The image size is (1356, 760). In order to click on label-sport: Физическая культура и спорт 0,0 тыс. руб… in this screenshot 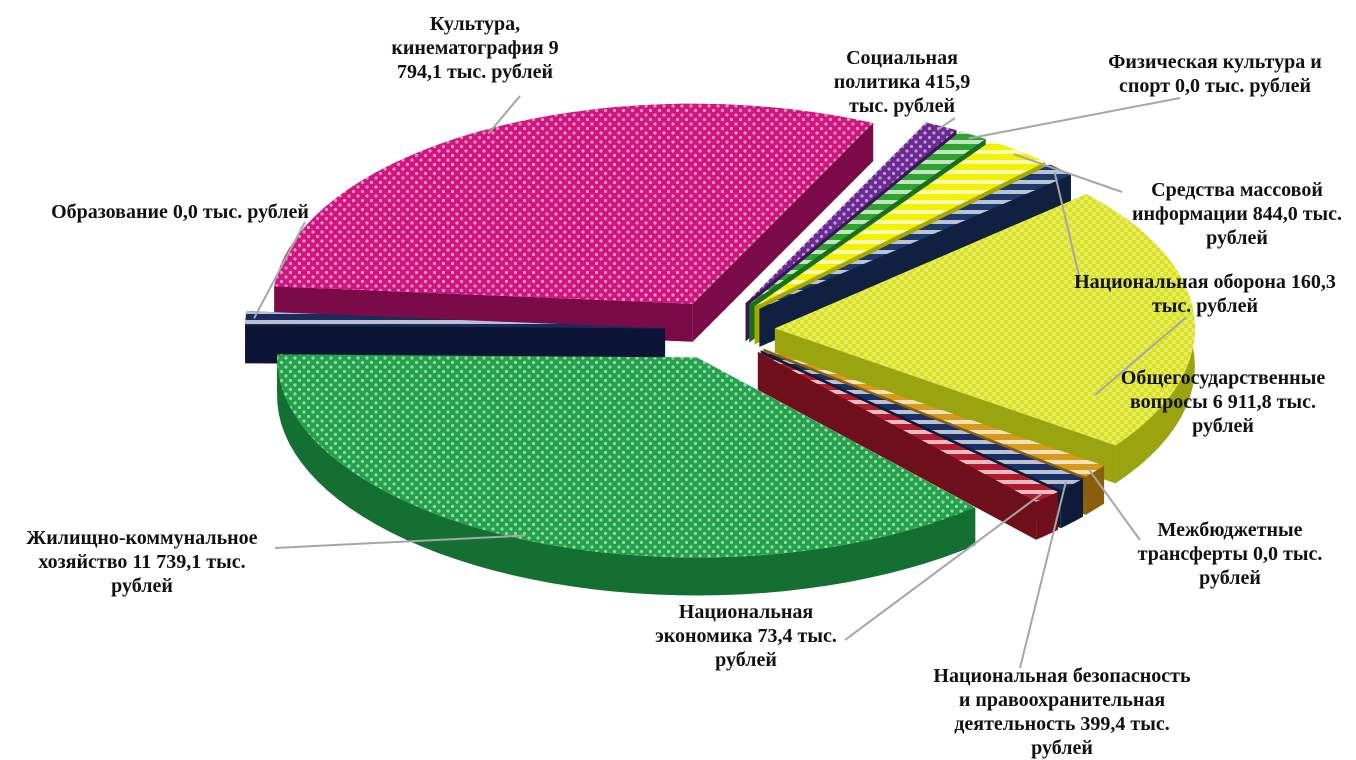, I will do `click(1215, 74)`.